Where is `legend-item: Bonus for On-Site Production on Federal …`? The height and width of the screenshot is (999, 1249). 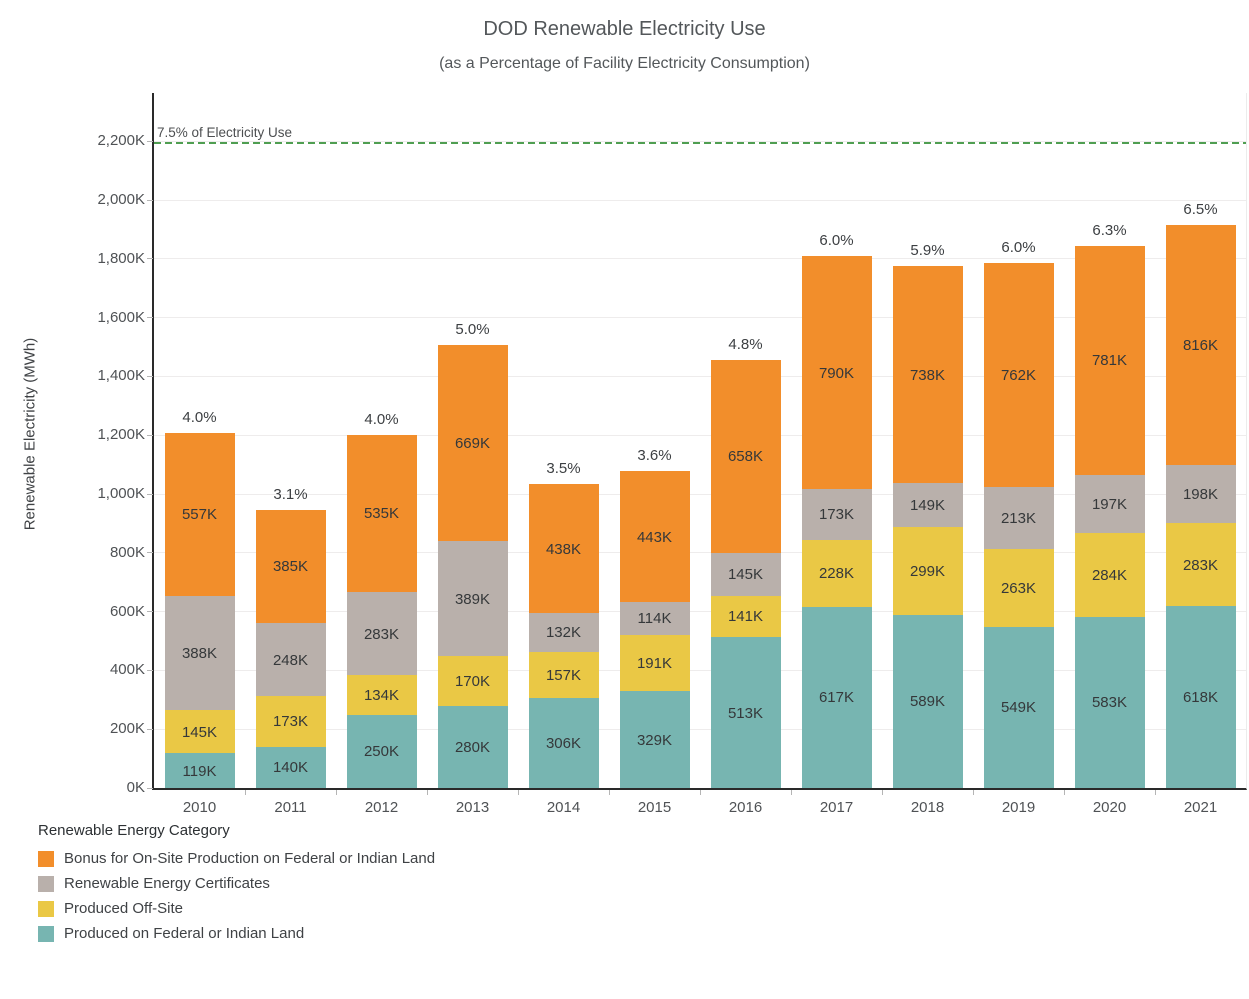
legend-item: Bonus for On-Site Production on Federal … is located at coordinates (236, 858).